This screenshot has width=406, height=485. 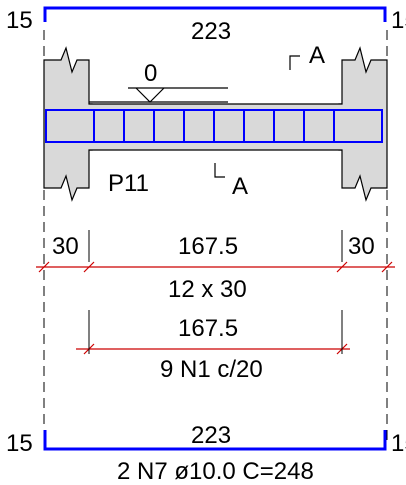 I want to click on beam-rebar-cage, so click(x=214, y=126).